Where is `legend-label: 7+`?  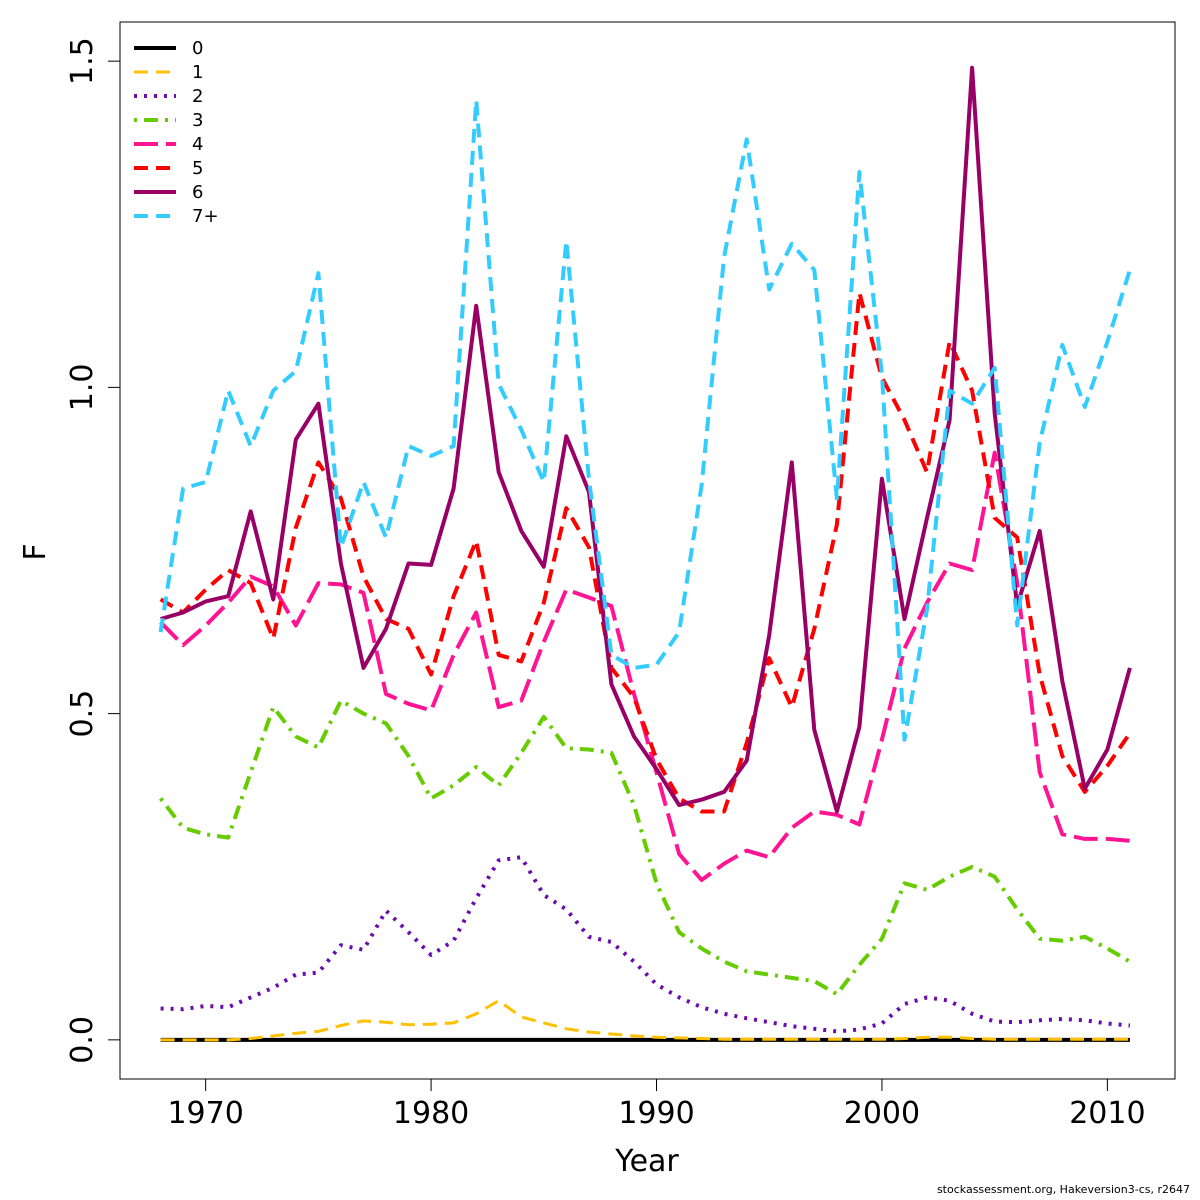
legend-label: 7+ is located at coordinates (205, 216).